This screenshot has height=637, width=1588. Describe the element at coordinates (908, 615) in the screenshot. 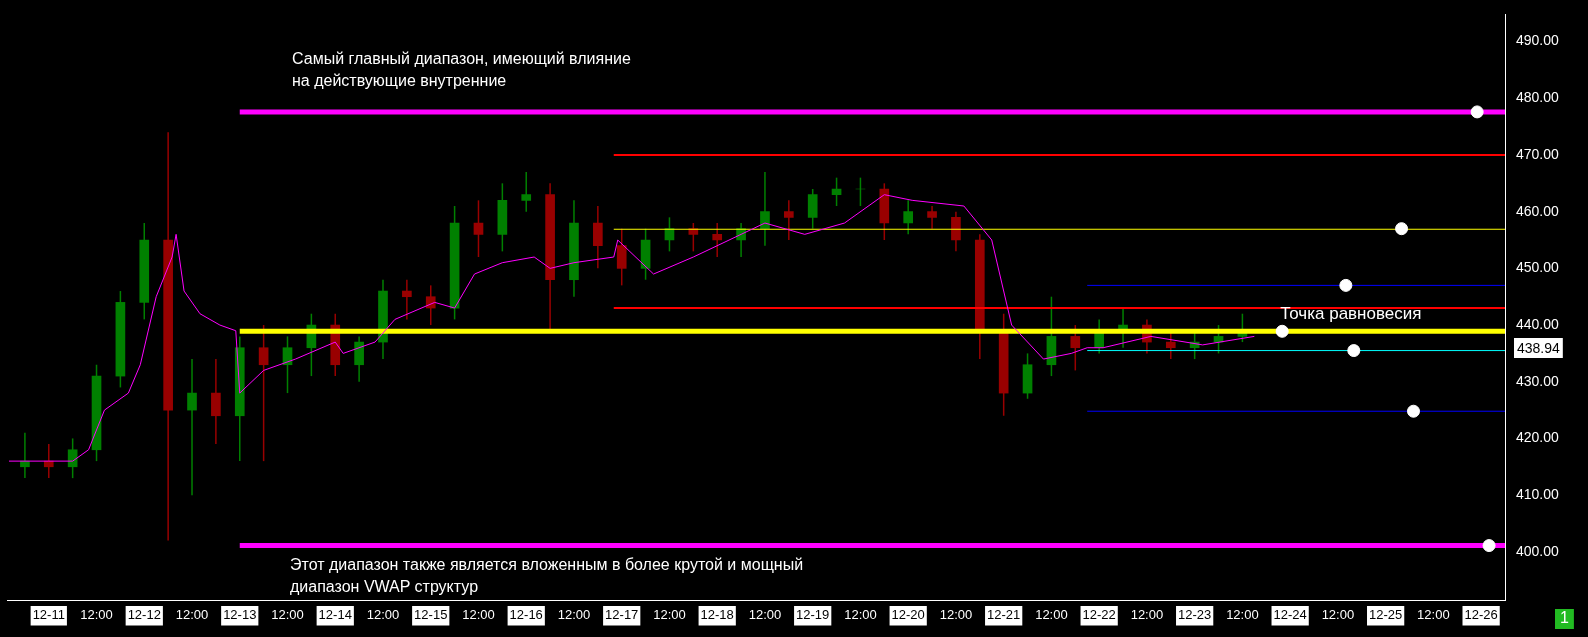

I see `x-tick-label: 12-20` at that location.